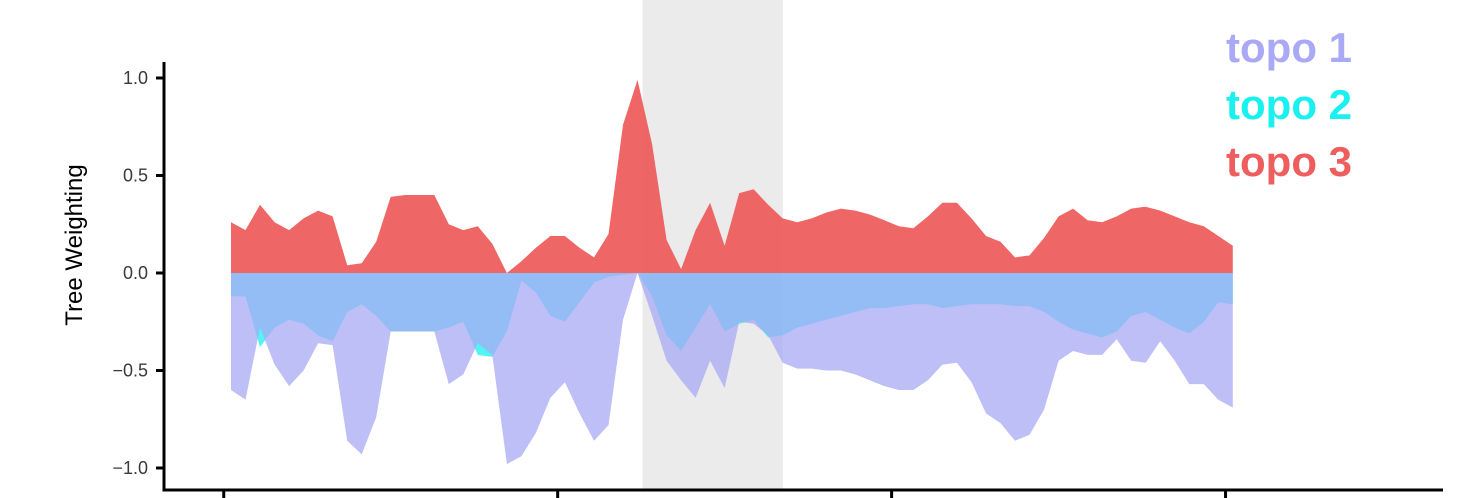 This screenshot has width=1471, height=498. I want to click on y-tick-label: −1.0, so click(130, 468).